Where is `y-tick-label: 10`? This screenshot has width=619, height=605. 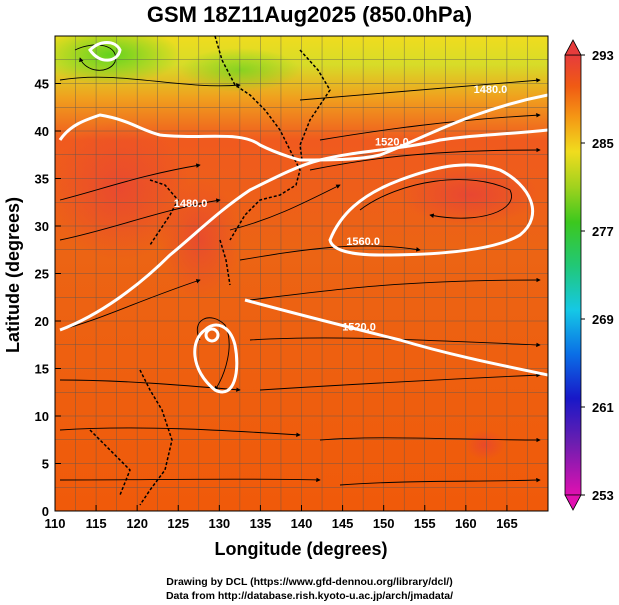 y-tick-label: 10 is located at coordinates (42, 416).